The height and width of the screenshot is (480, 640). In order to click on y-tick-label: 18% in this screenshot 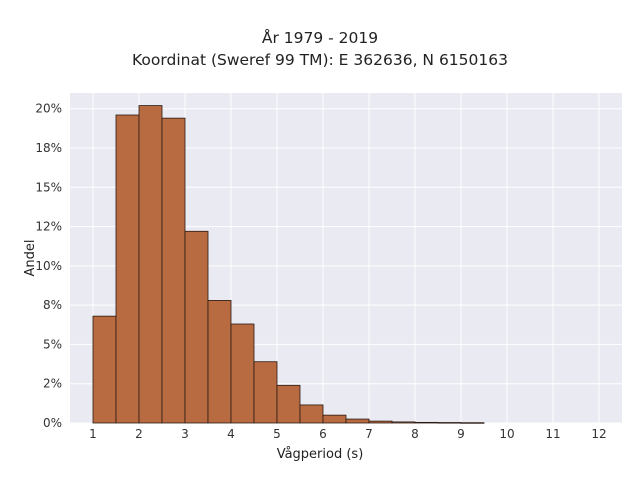, I will do `click(48, 148)`.